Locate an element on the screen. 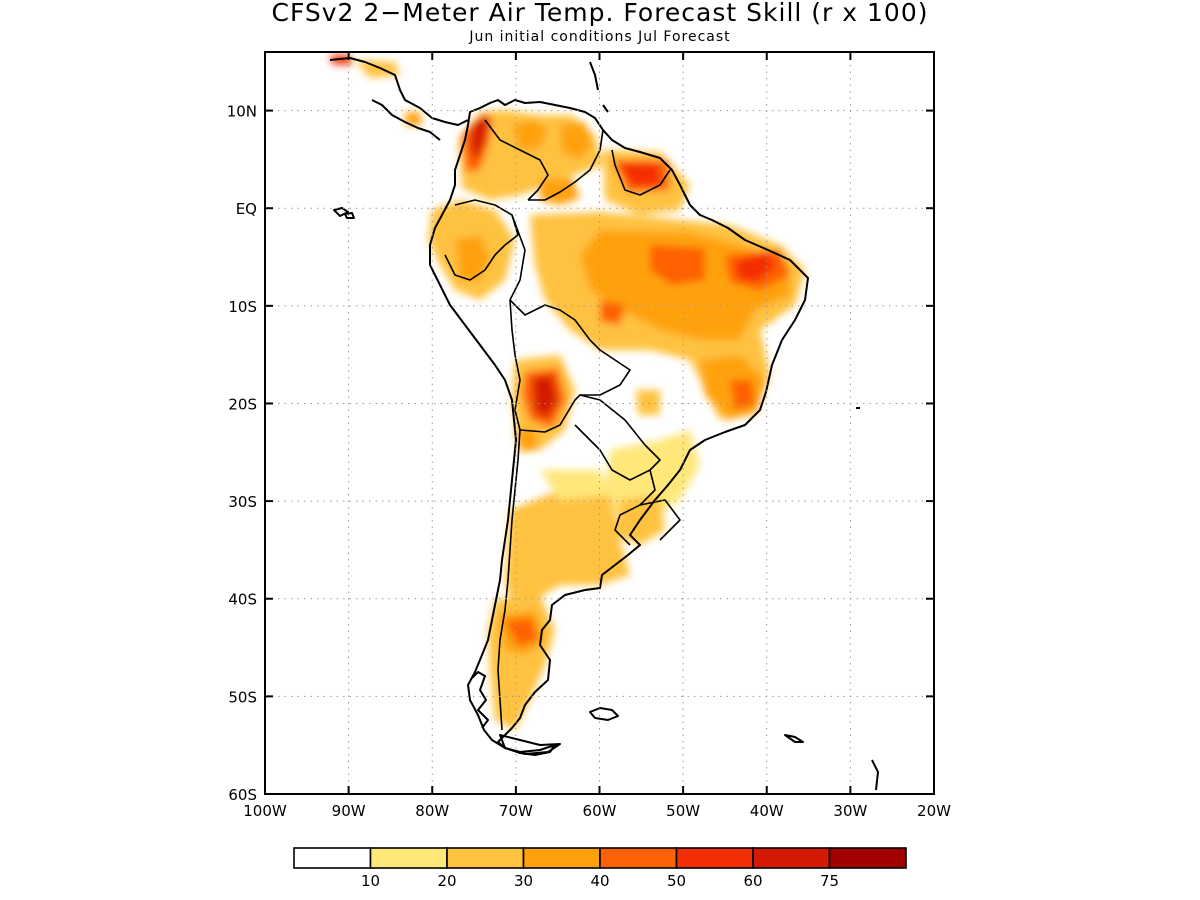 This screenshot has width=1200, height=900. lat-tick-label: 50S is located at coordinates (242, 697).